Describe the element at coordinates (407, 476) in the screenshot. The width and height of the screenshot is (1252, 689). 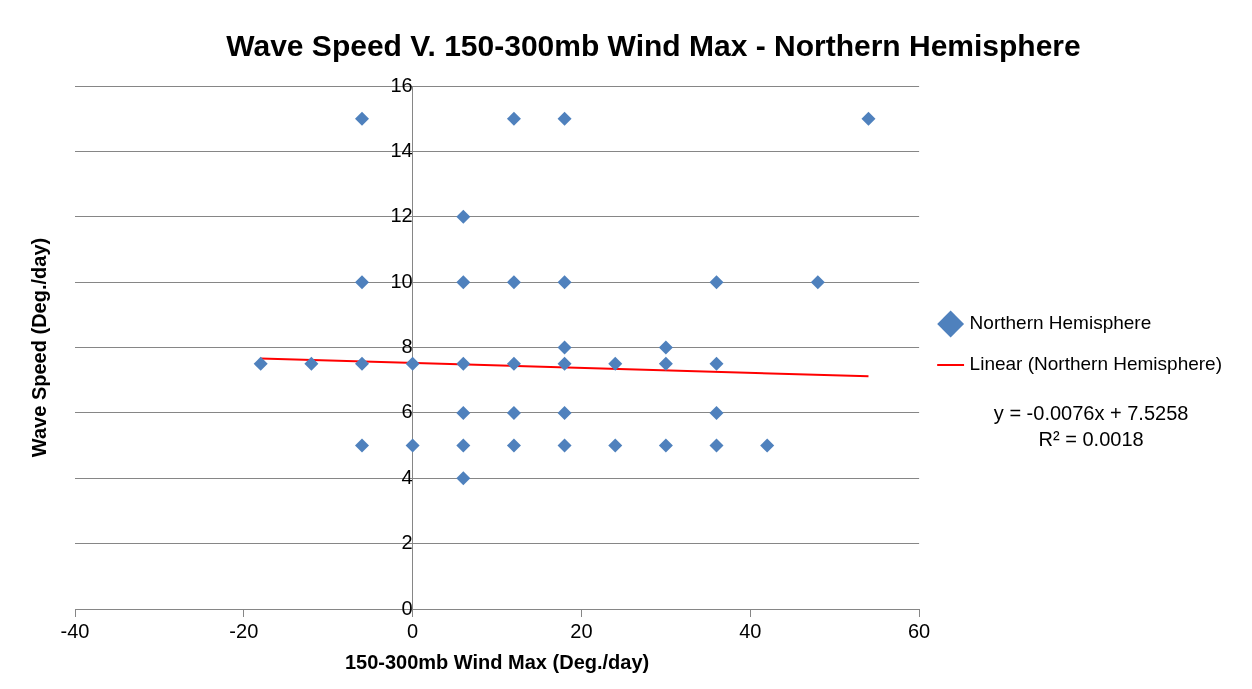
I see `y-tick-label: 4` at that location.